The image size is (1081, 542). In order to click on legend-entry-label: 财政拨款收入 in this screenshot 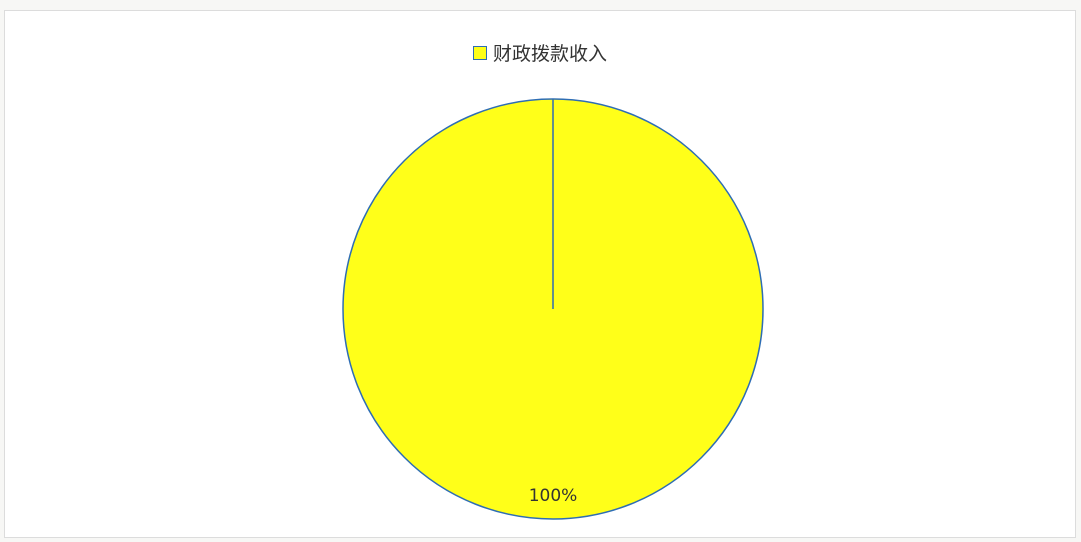, I will do `click(549, 54)`.